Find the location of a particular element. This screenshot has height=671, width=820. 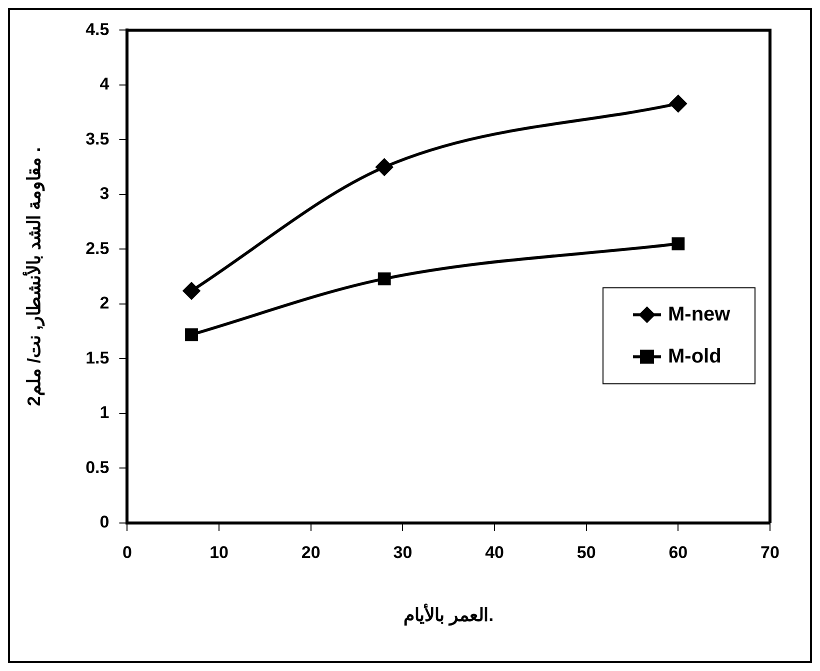

legend-label: M-new is located at coordinates (699, 314).